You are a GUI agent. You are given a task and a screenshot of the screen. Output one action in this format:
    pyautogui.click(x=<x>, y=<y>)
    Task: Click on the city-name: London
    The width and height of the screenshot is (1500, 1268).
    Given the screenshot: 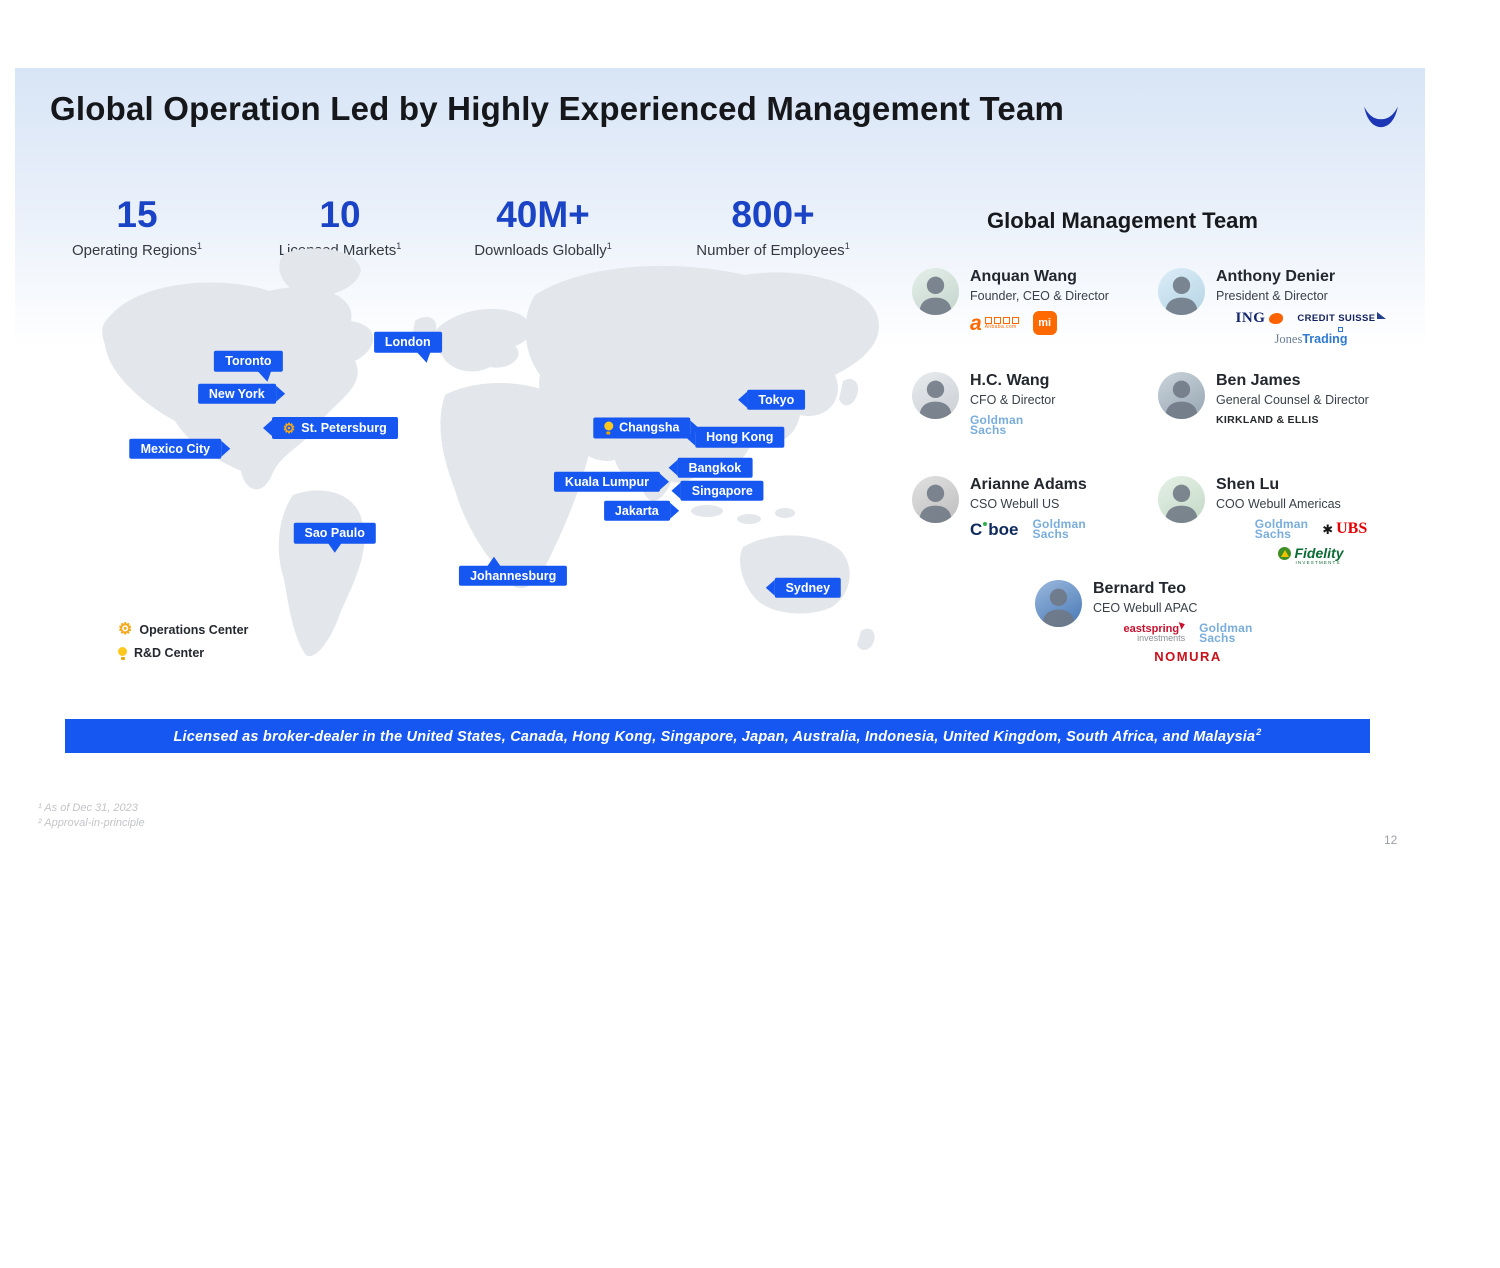 What is the action you would take?
    pyautogui.click(x=407, y=341)
    